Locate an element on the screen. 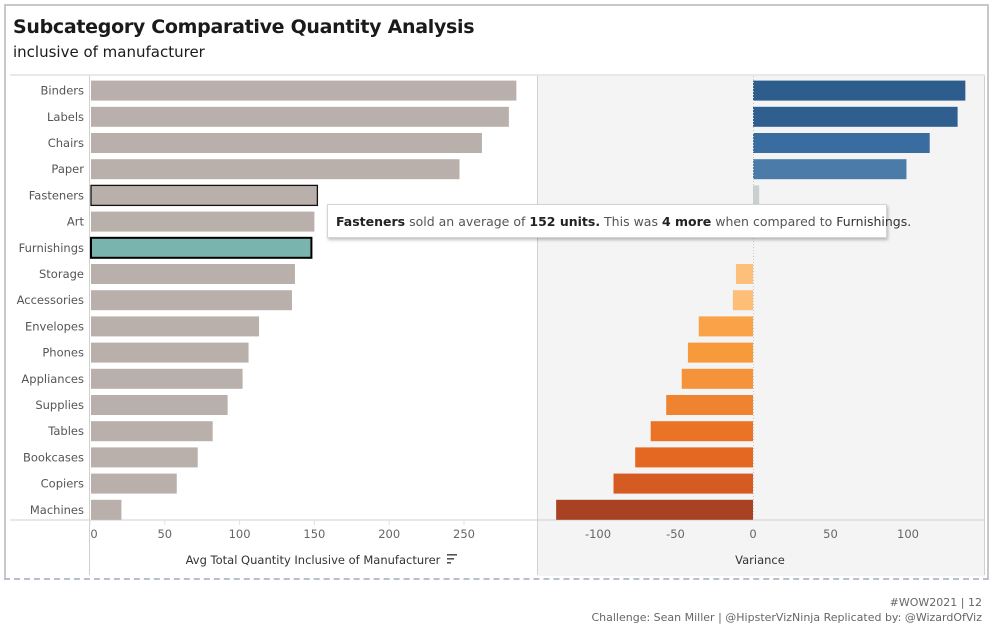  tooltip-text-3: when compared to is located at coordinates (774, 221).